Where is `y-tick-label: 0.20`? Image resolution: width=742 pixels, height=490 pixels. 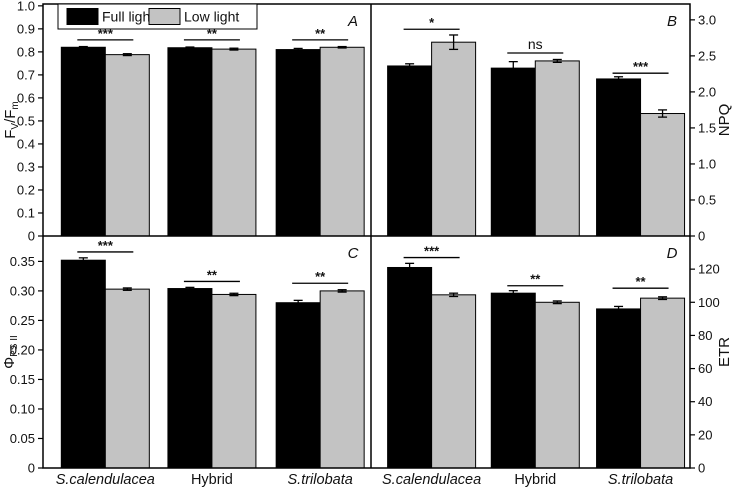 y-tick-label: 0.20 is located at coordinates (22, 349).